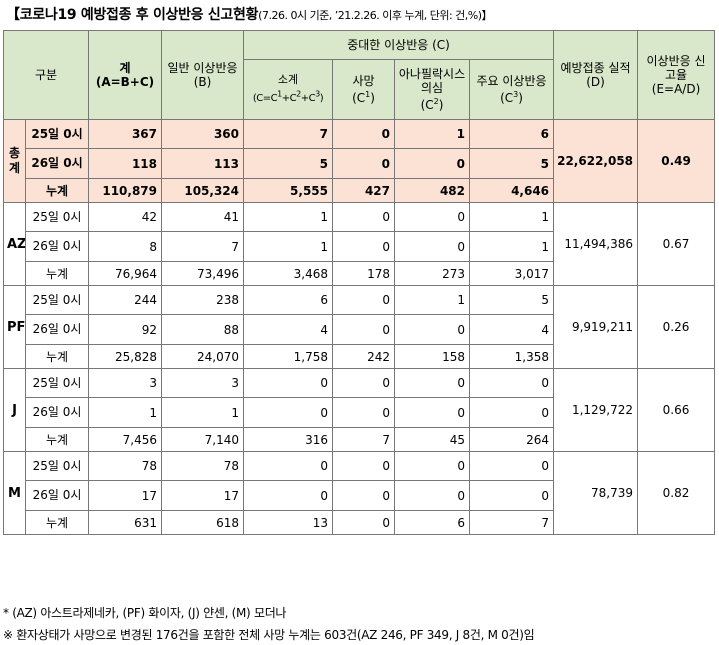 The image size is (719, 645). I want to click on vaccinated-cell: 22,622,058, so click(596, 161).